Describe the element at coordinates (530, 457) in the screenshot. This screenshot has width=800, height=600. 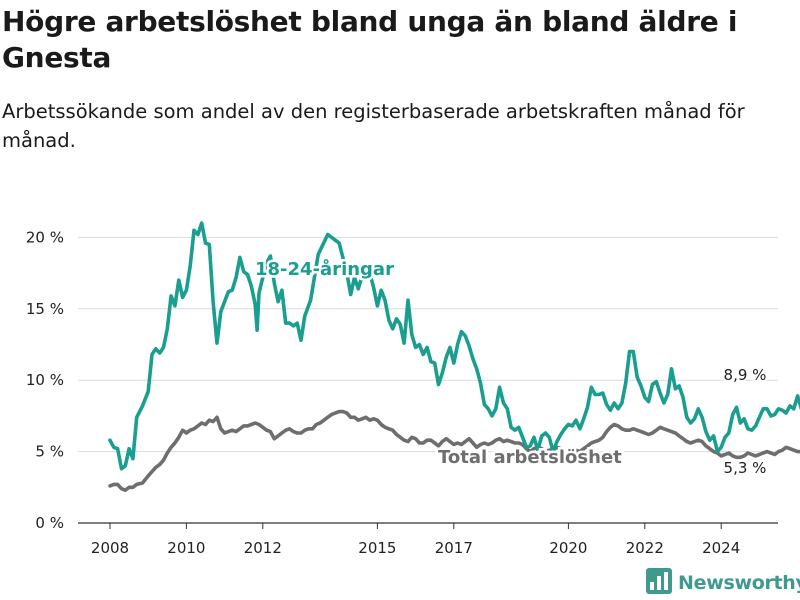
I see `total-series-label: Total arbetslöshet` at that location.